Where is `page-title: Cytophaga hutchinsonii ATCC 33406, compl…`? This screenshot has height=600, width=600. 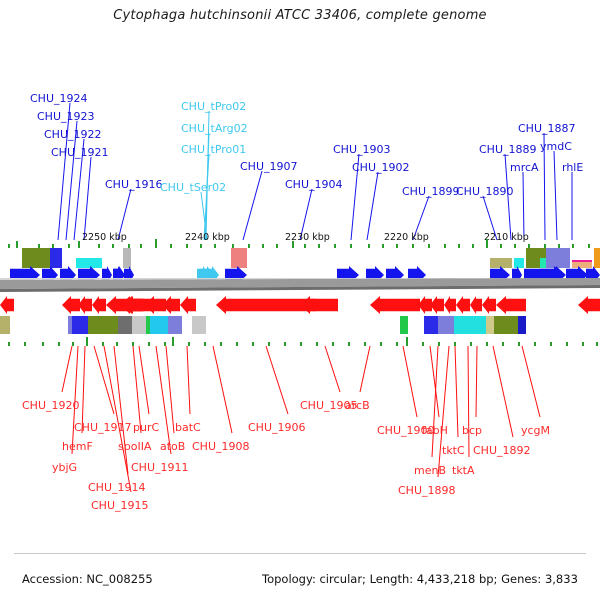
page-title: Cytophaga hutchinsonii ATCC 33406, compl… is located at coordinates (300, 15).